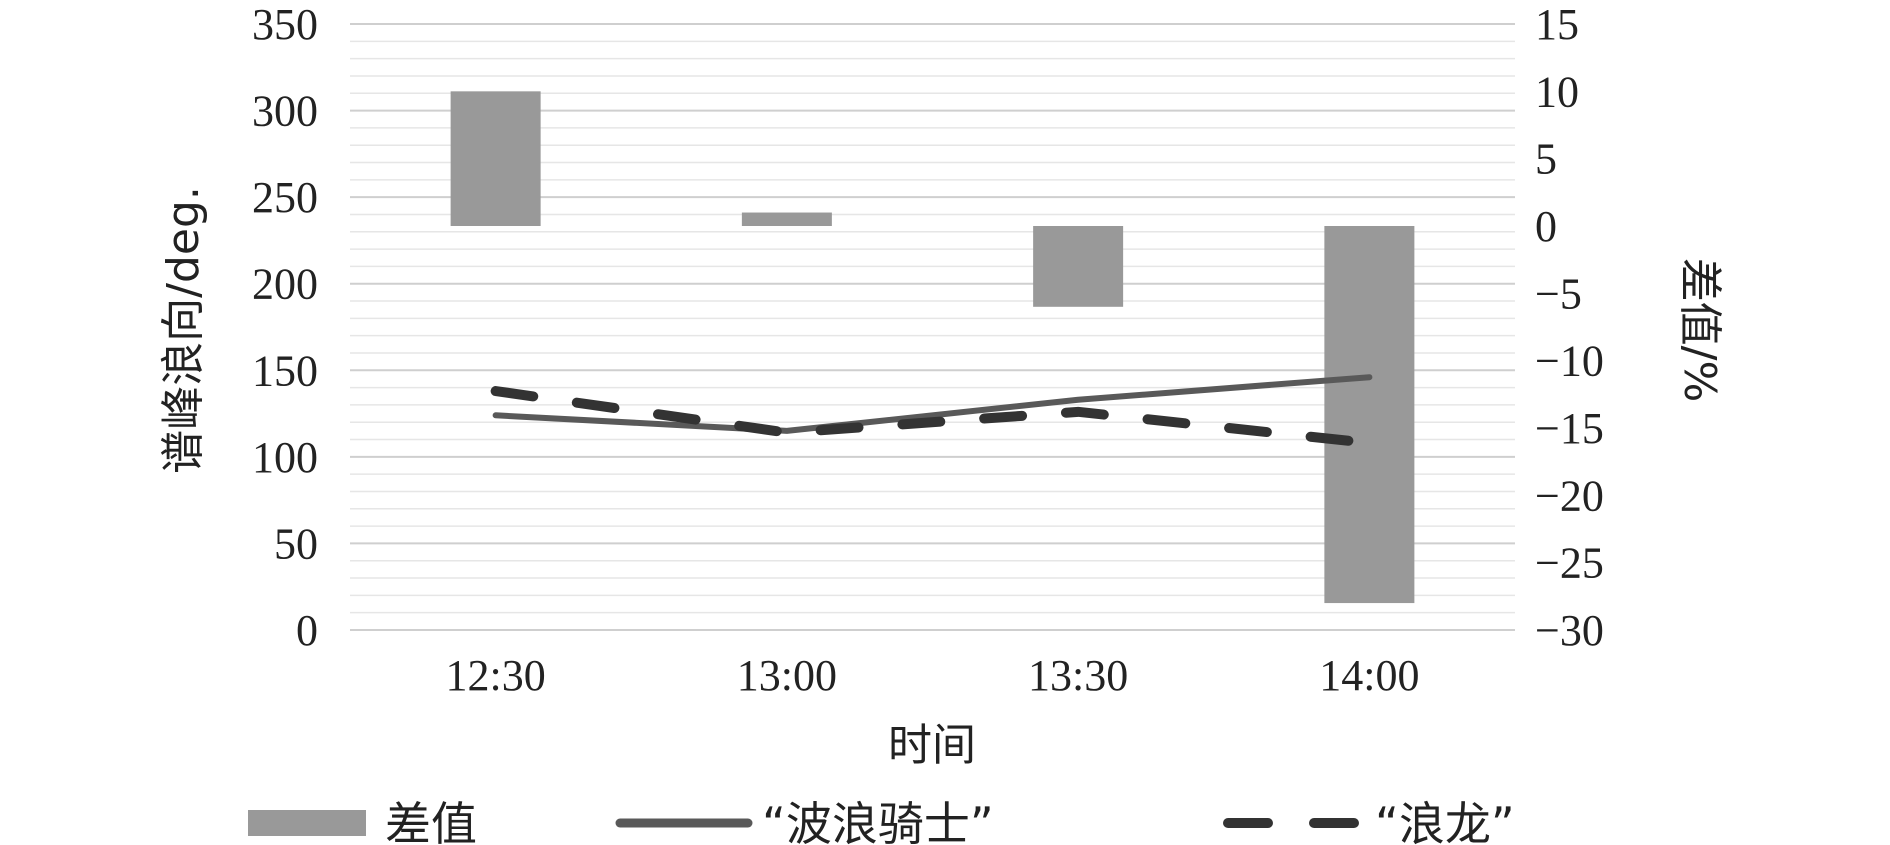  I want to click on left-tick-label: 300, so click(285, 111).